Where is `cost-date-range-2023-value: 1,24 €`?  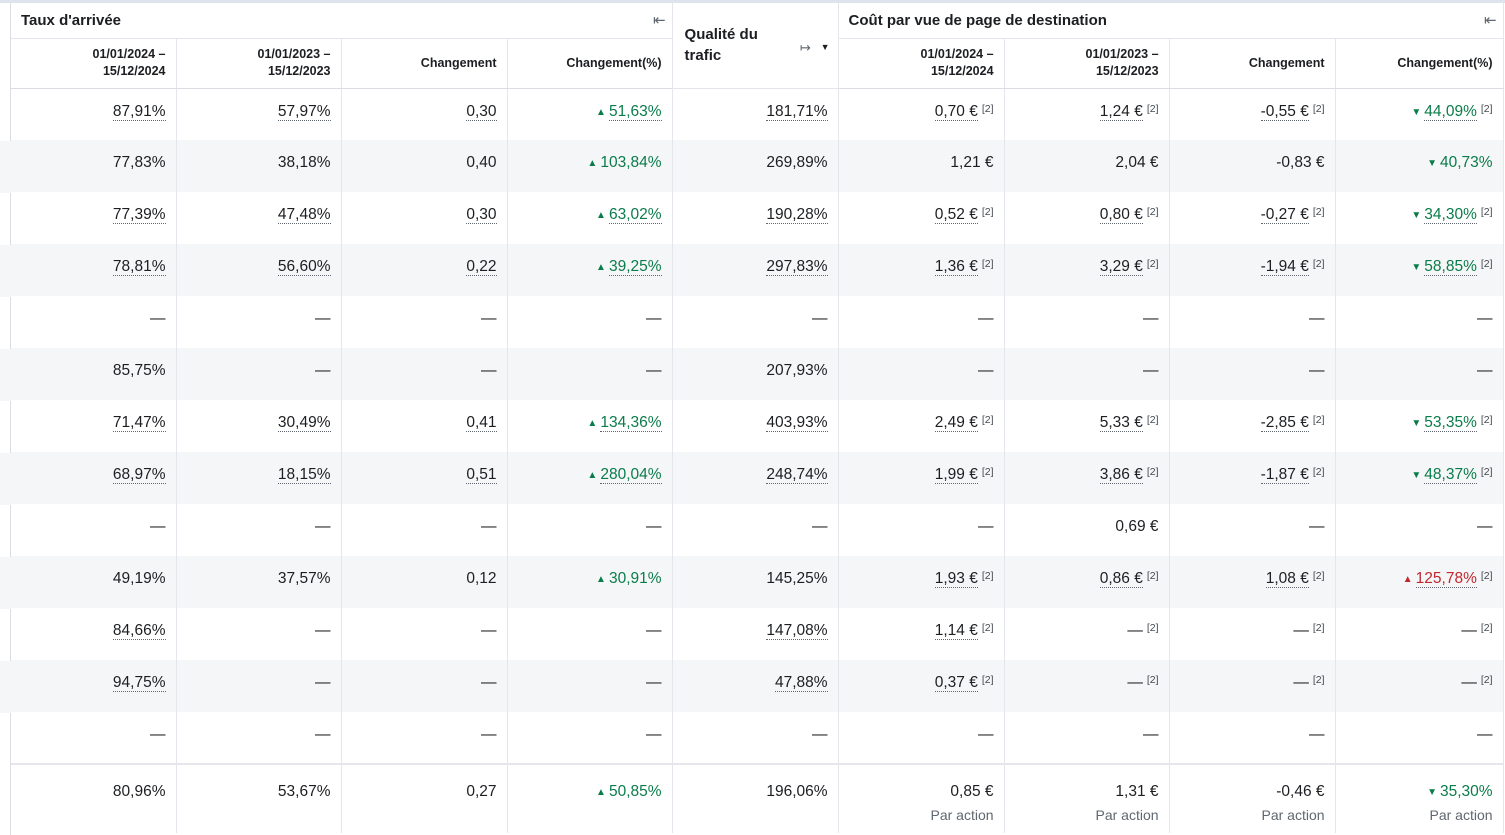 cost-date-range-2023-value: 1,24 € is located at coordinates (1121, 111).